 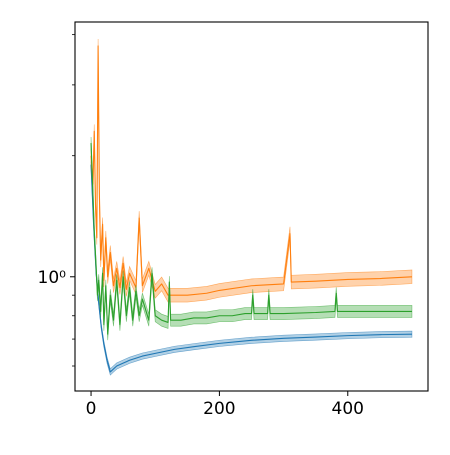 What do you see at coordinates (348, 409) in the screenshot?
I see `x-tick-label: 400` at bounding box center [348, 409].